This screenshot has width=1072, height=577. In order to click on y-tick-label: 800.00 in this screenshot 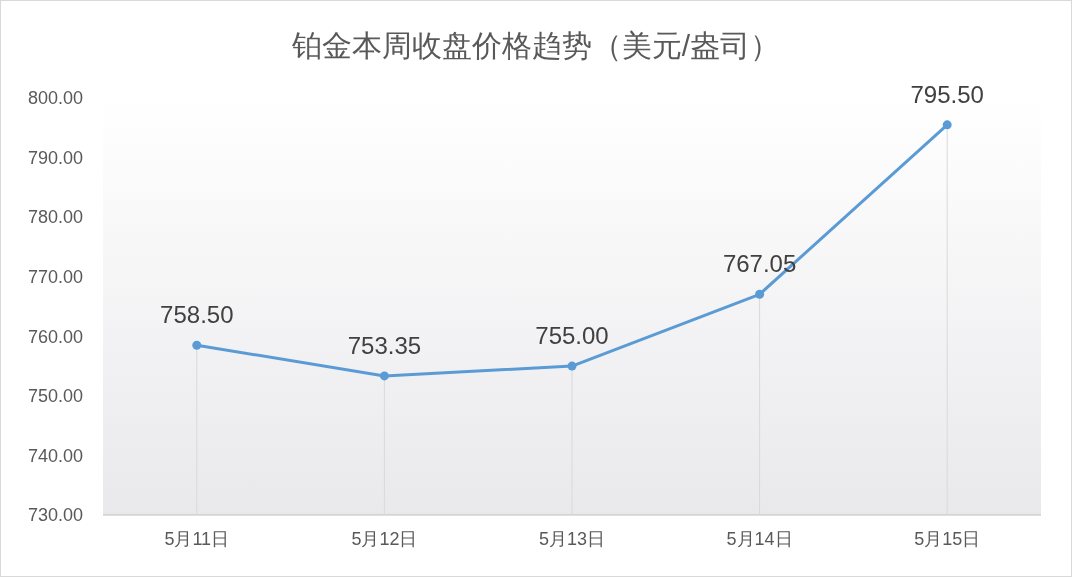, I will do `click(55, 98)`.